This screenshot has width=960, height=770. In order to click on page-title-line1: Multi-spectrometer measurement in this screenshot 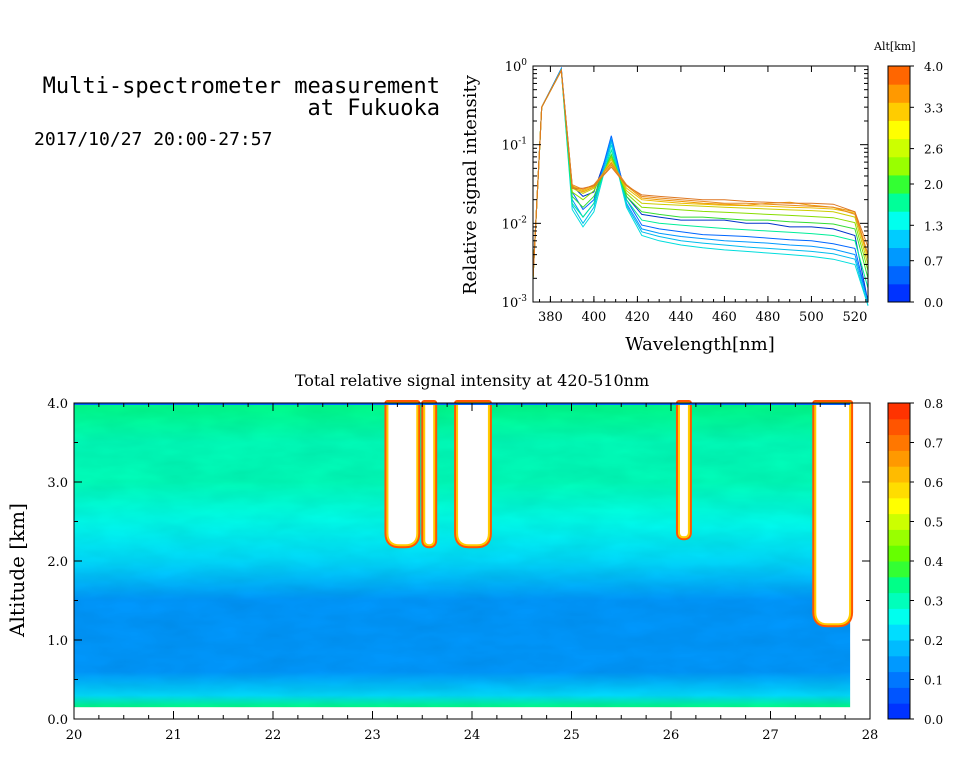, I will do `click(241, 86)`.